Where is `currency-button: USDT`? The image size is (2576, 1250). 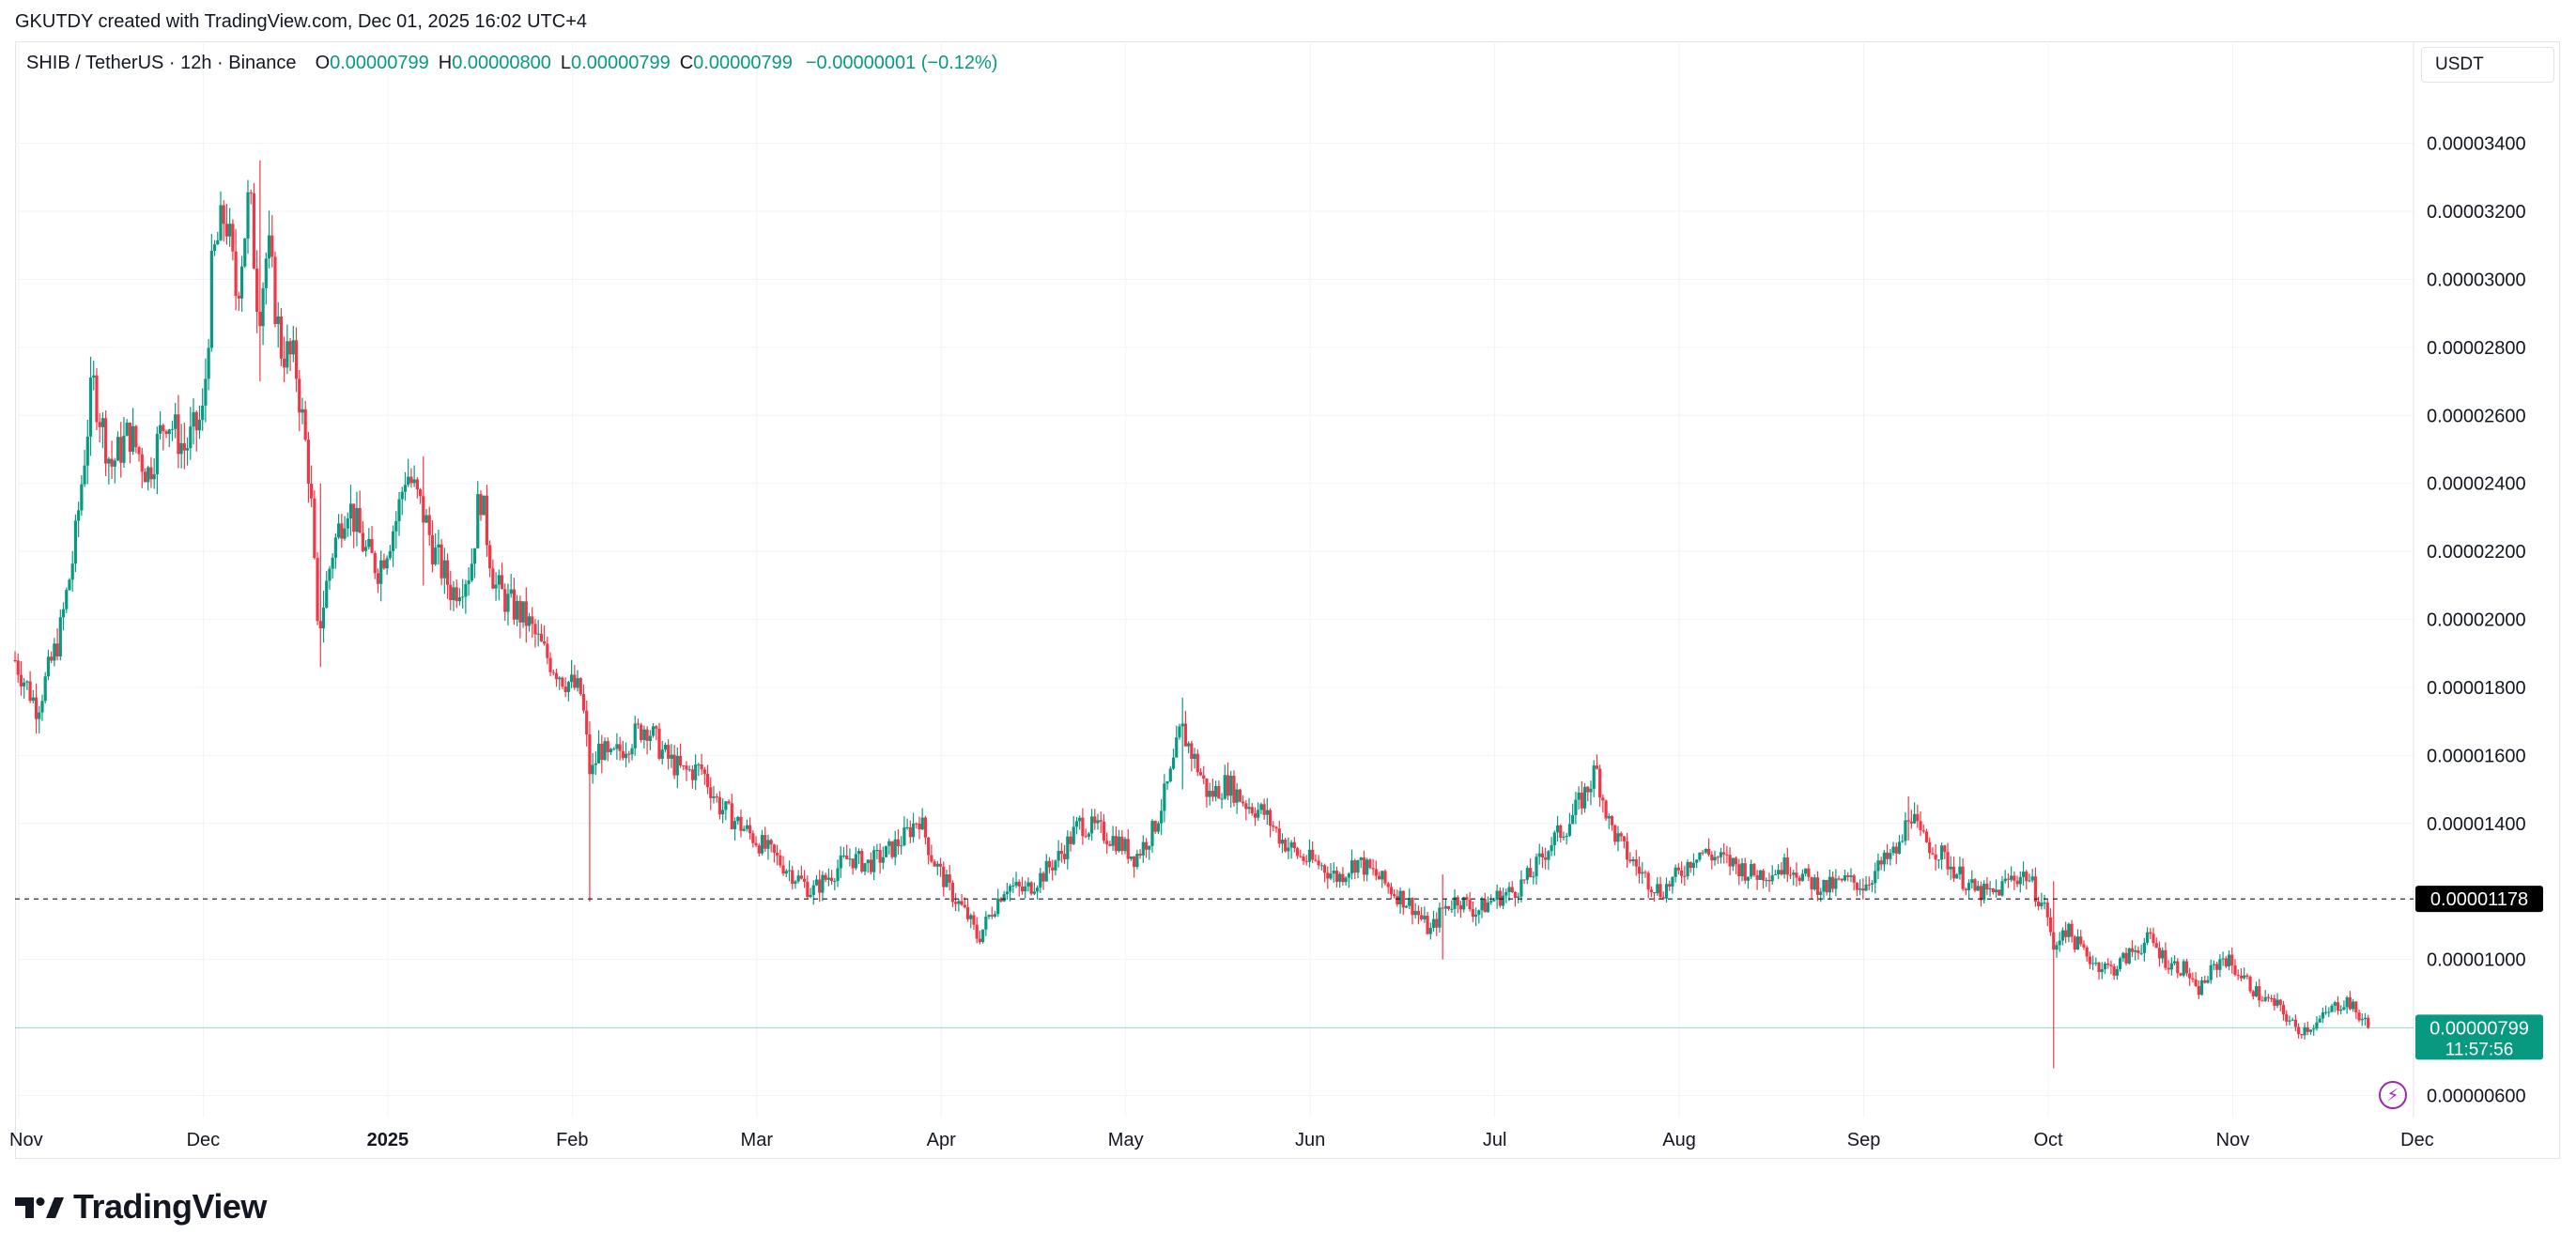 currency-button: USDT is located at coordinates (2487, 65).